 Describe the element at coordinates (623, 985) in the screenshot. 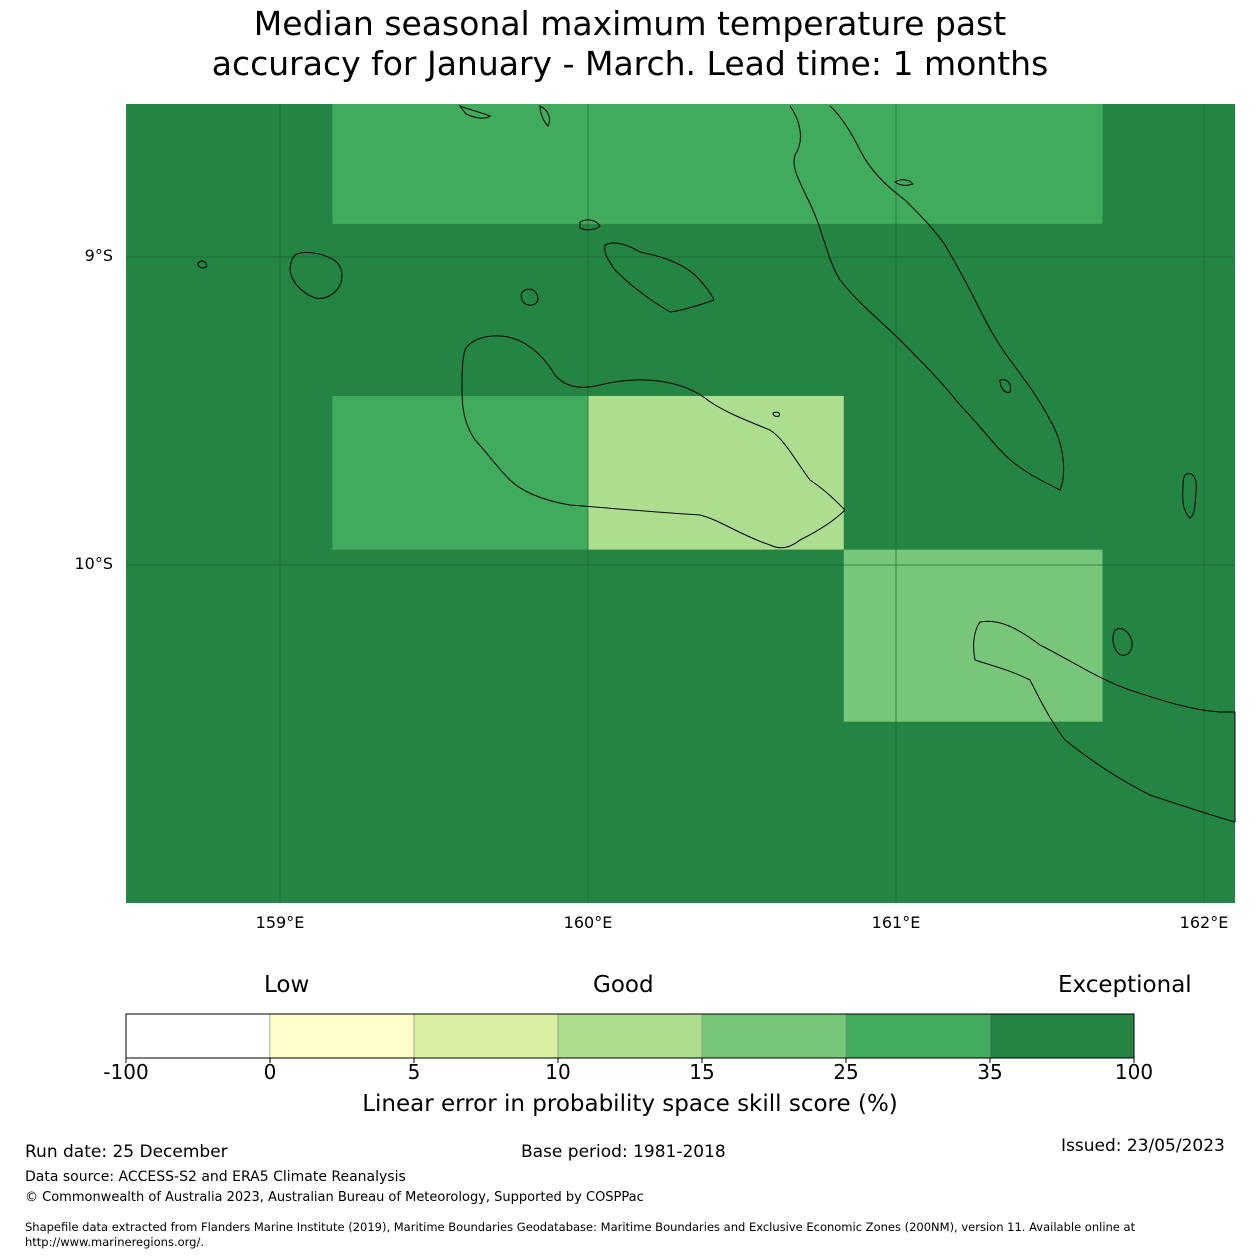

I see `colorbar-category-good: Good` at that location.